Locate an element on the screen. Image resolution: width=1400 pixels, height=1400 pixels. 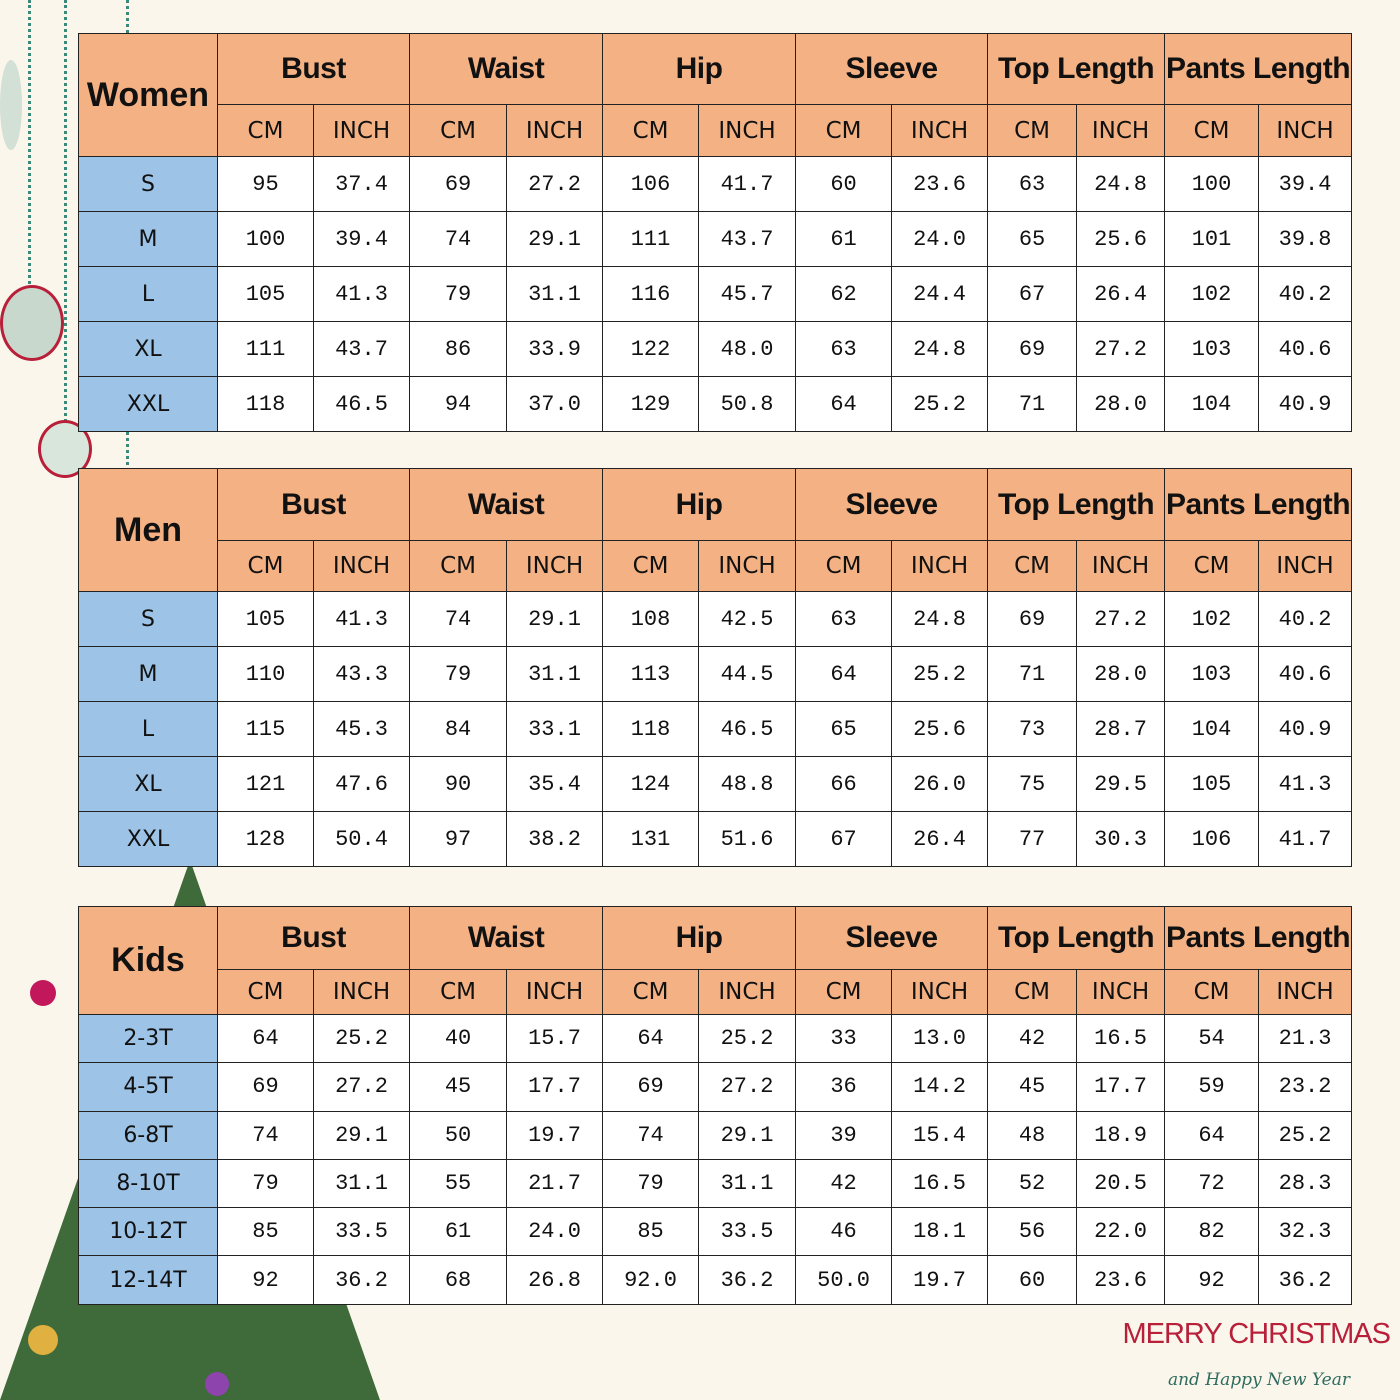
measurement-cell: 13.0 is located at coordinates (940, 1038).